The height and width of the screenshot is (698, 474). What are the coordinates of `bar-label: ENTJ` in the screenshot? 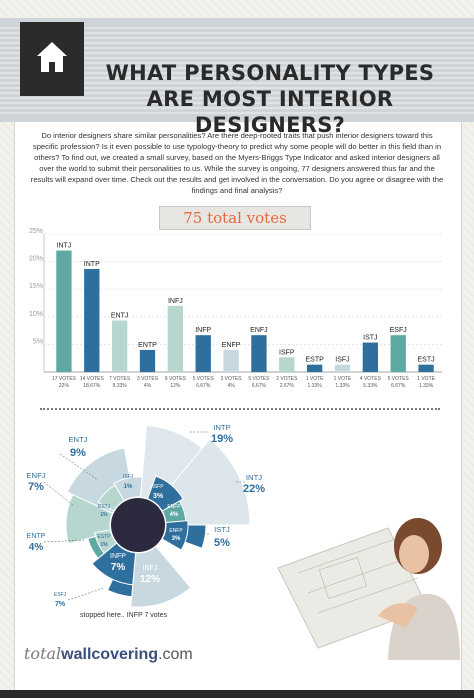 It's located at (119, 315).